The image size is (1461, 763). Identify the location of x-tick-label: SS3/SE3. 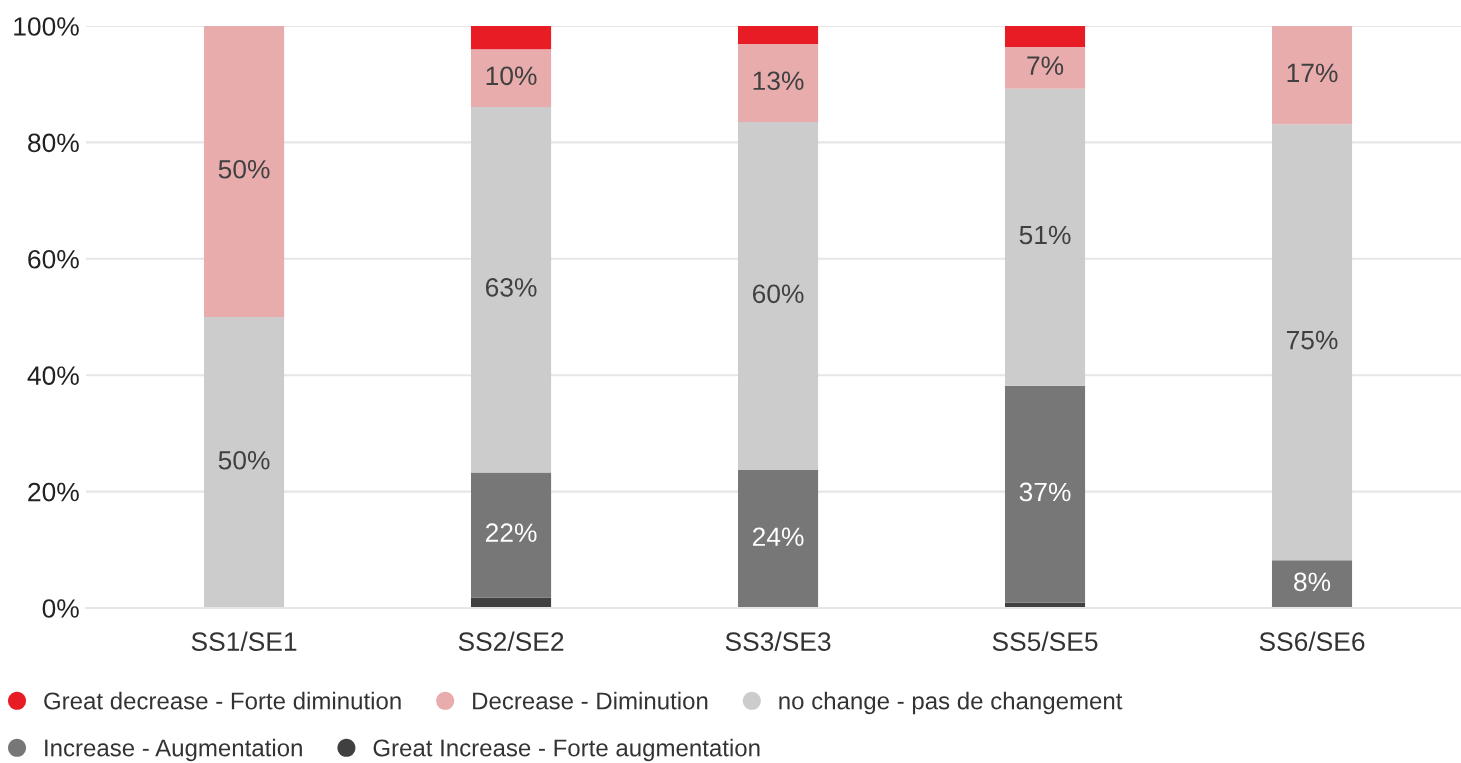
(778, 641).